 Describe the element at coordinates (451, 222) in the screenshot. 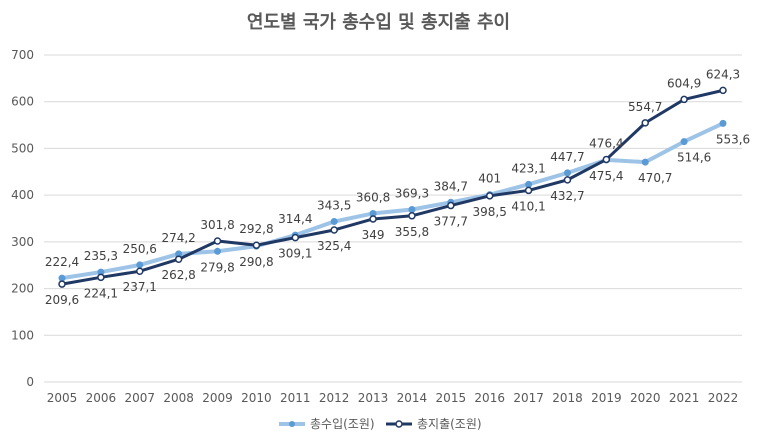

I see `data-label-expenditure: 377,7` at that location.